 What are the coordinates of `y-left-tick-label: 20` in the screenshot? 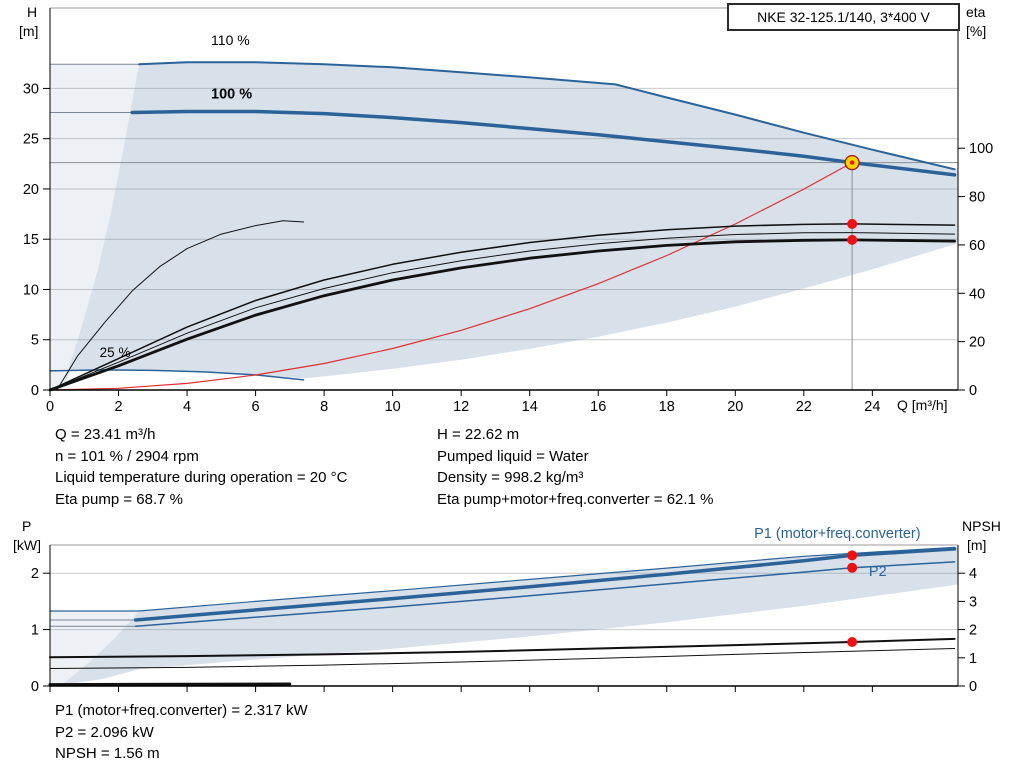 It's located at (31, 190).